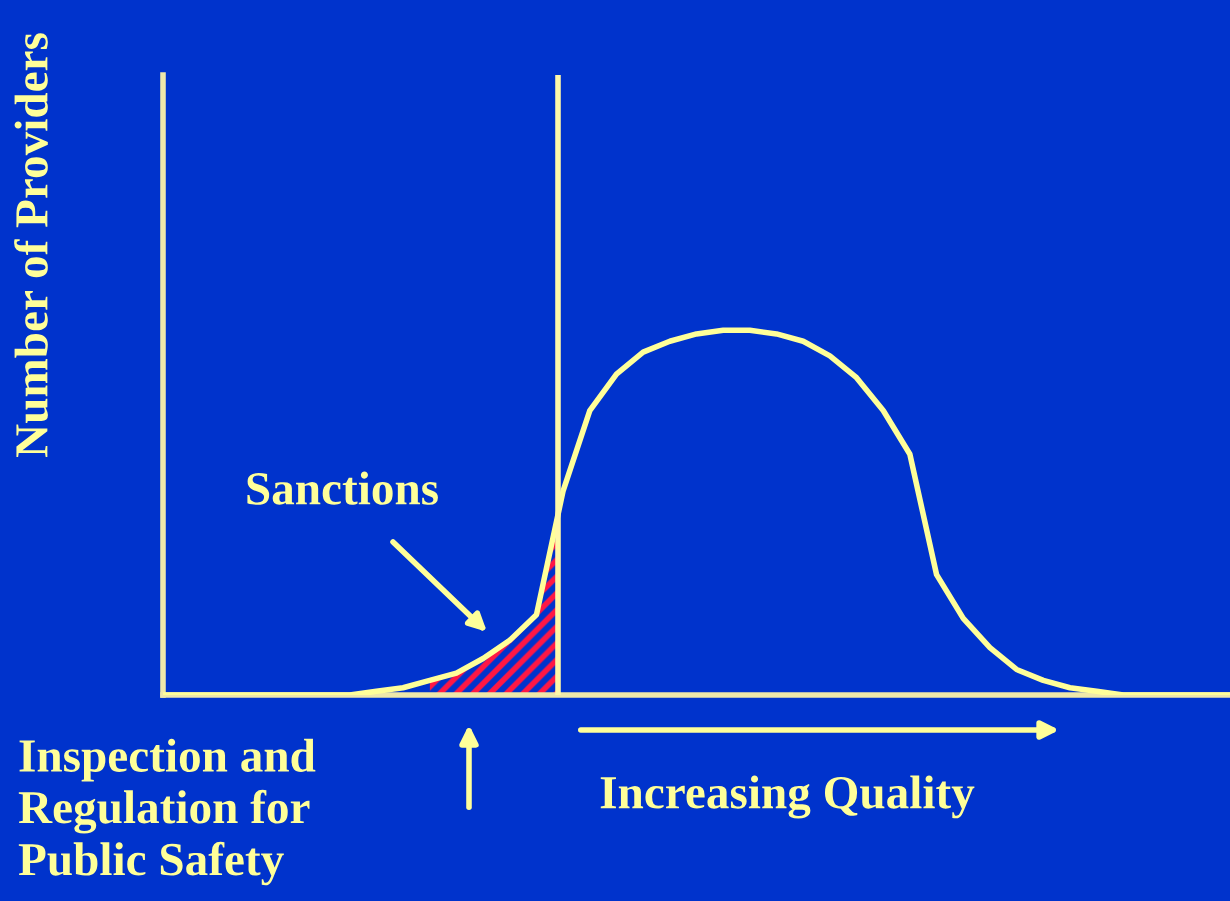 This screenshot has height=901, width=1230. I want to click on y-axis-title: Number of Providers, so click(31, 245).